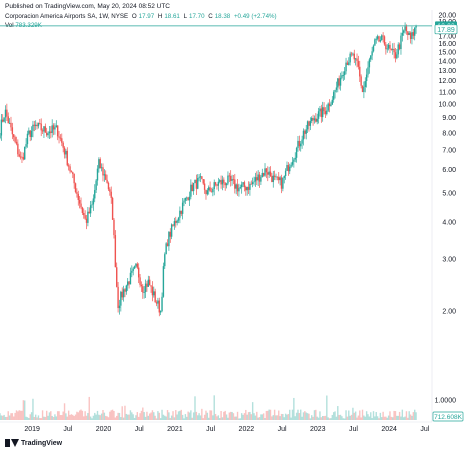 The height and width of the screenshot is (450, 474). What do you see at coordinates (222, 16) in the screenshot?
I see `close-value: 18.38` at bounding box center [222, 16].